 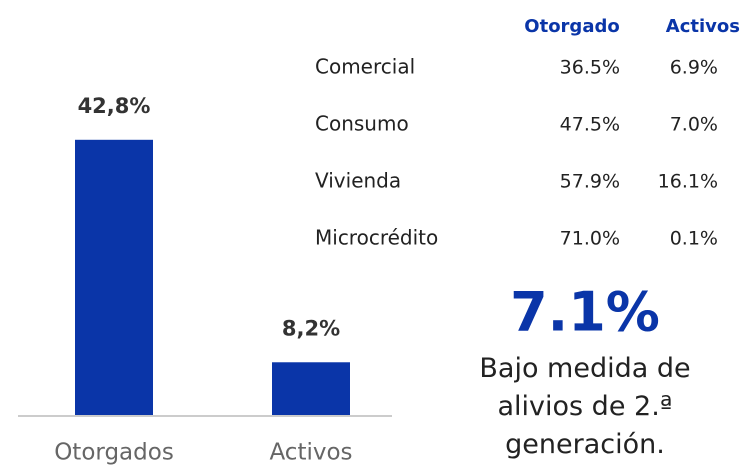 I want to click on value-label: 8,2%, so click(x=311, y=328).